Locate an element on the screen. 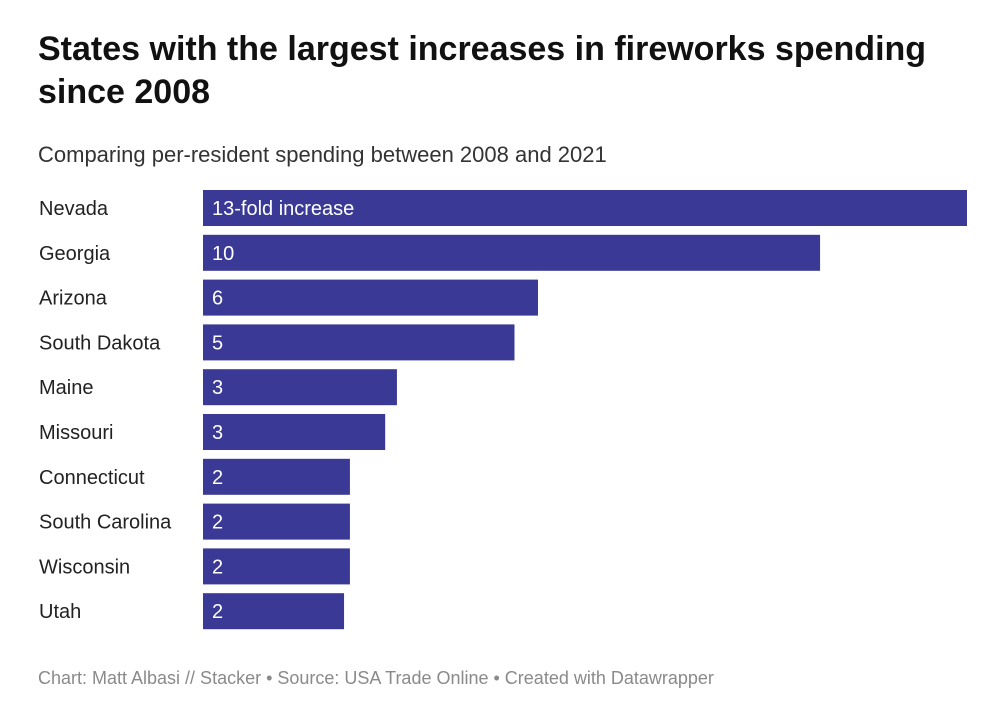  data-label: 10 is located at coordinates (223, 254).